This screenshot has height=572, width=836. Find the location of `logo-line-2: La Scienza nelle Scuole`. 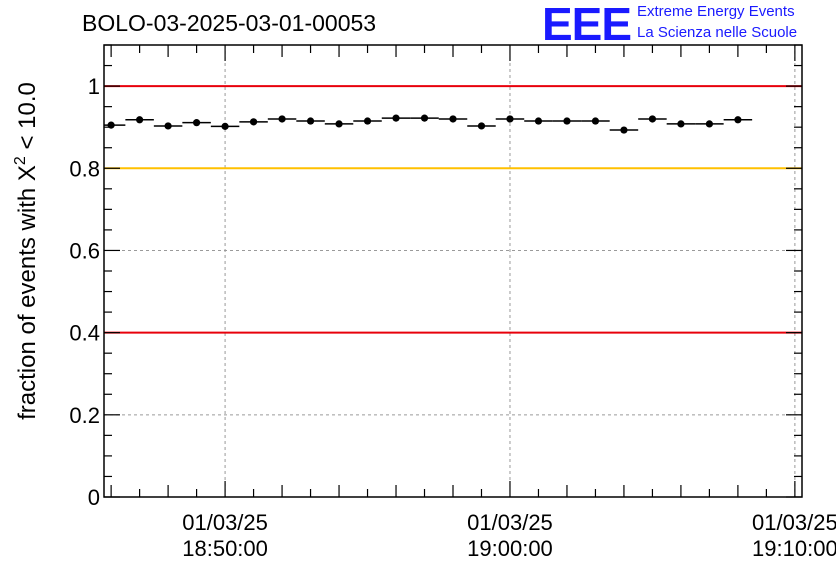

logo-line-2: La Scienza nelle Scuole is located at coordinates (717, 32).